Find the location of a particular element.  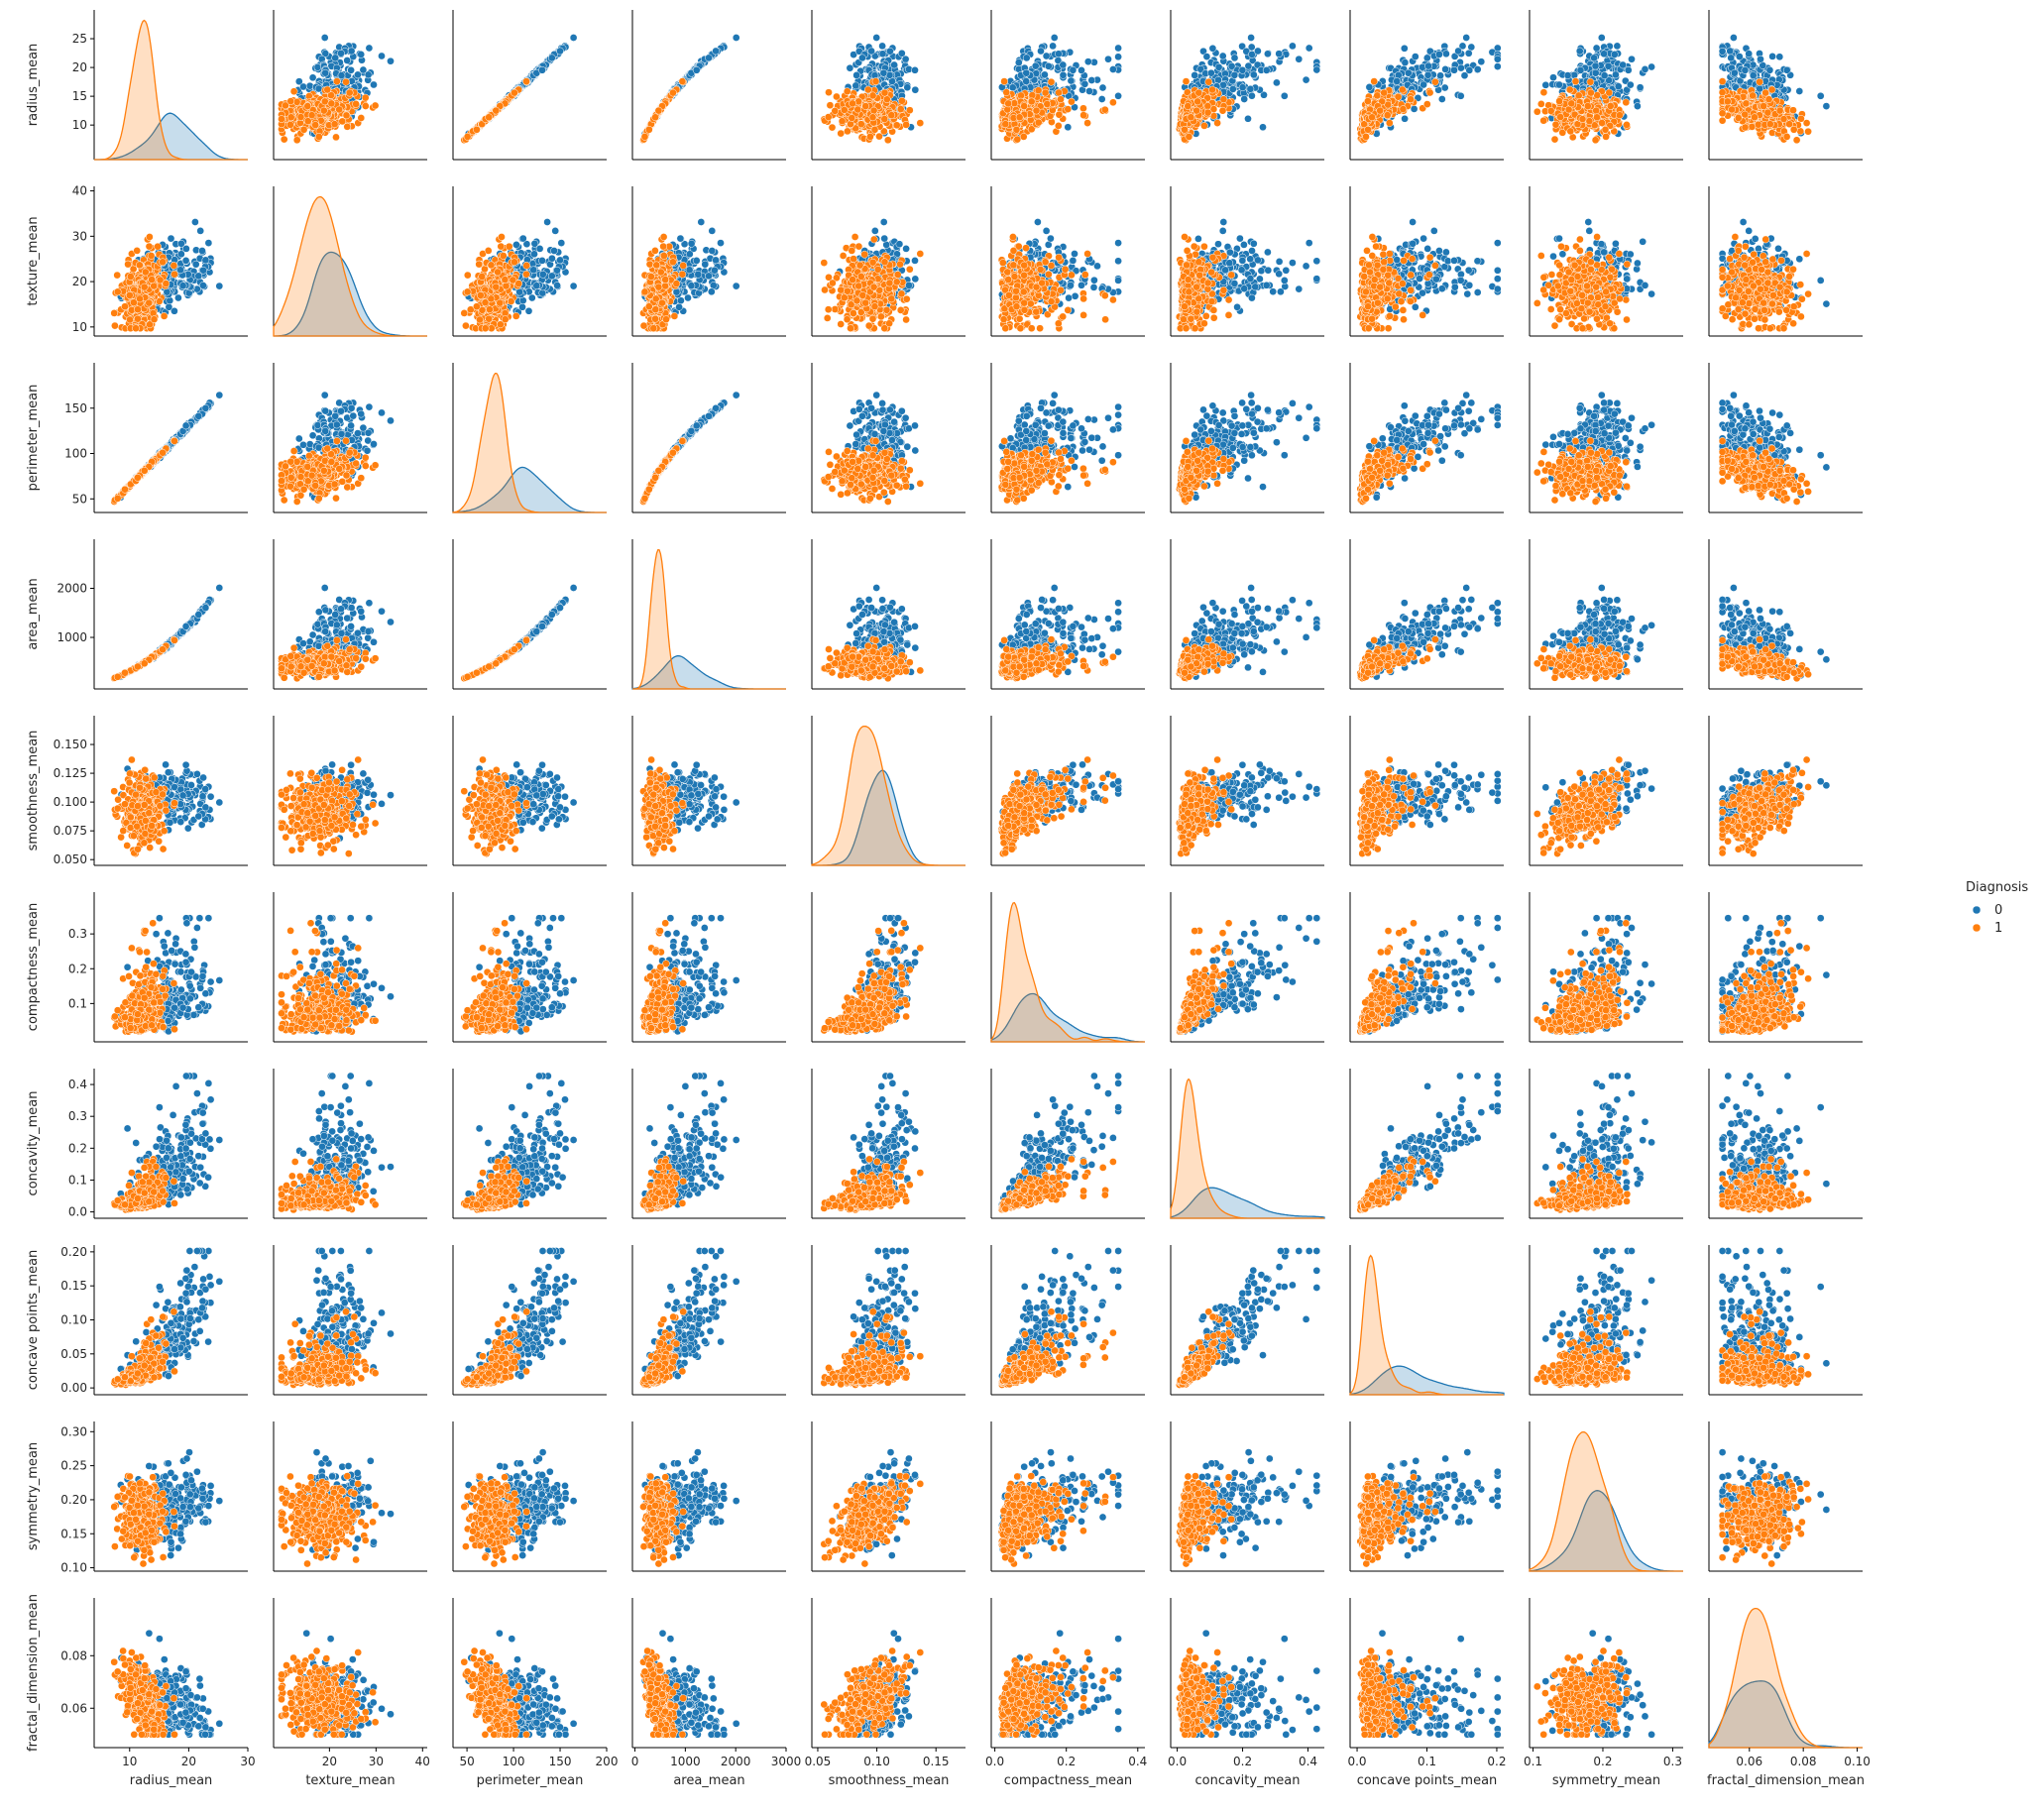

y-tick-label: 25 is located at coordinates (79, 39).